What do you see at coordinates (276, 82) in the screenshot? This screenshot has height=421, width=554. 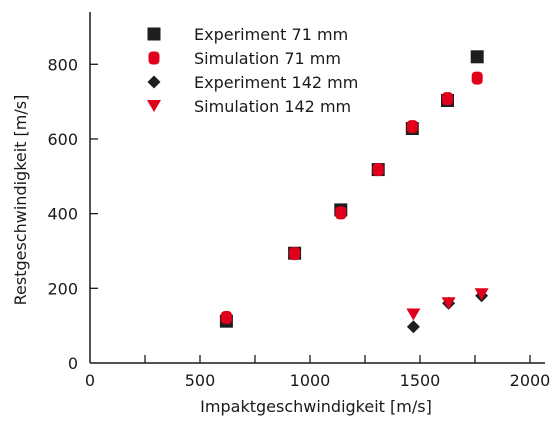 I see `legend-label: Experiment 142 mm` at bounding box center [276, 82].